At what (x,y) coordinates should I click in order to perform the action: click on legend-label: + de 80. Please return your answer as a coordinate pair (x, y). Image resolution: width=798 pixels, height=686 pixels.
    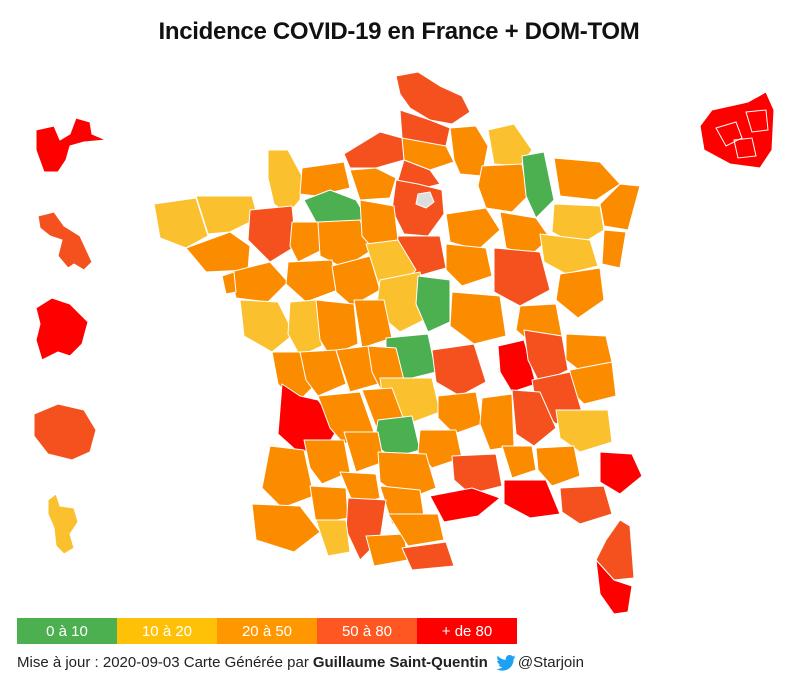
    Looking at the image, I should click on (467, 631).